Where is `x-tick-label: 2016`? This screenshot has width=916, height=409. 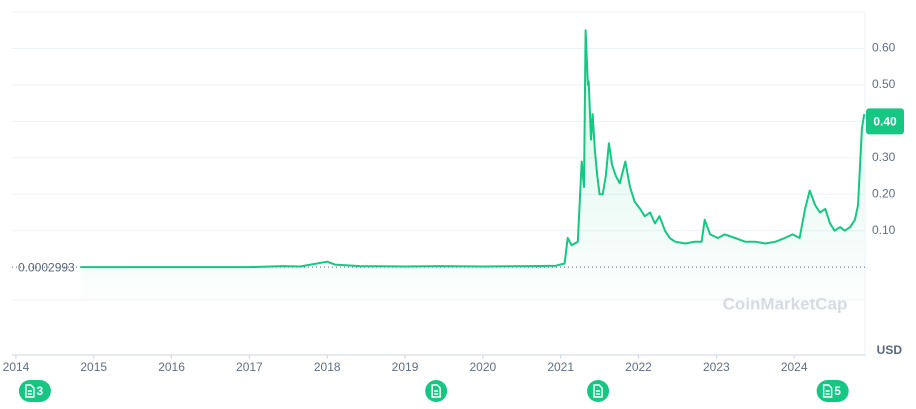
x-tick-label: 2016 is located at coordinates (171, 367).